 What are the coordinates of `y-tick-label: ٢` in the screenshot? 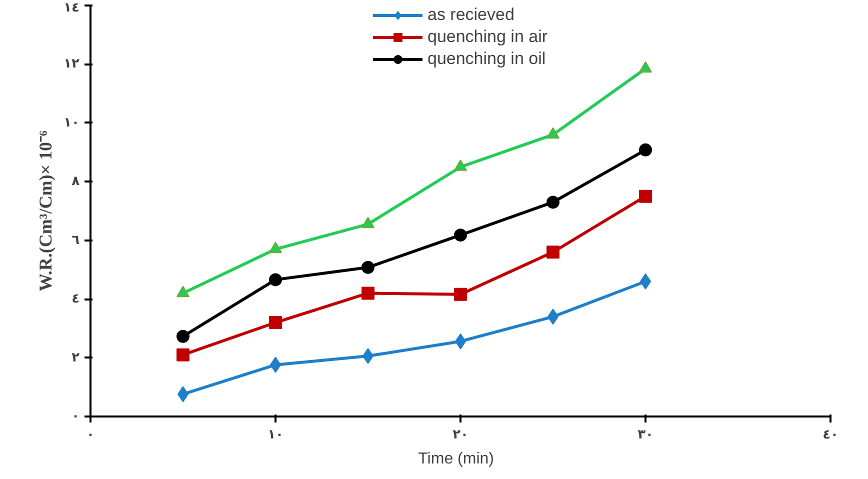 It's located at (76, 358).